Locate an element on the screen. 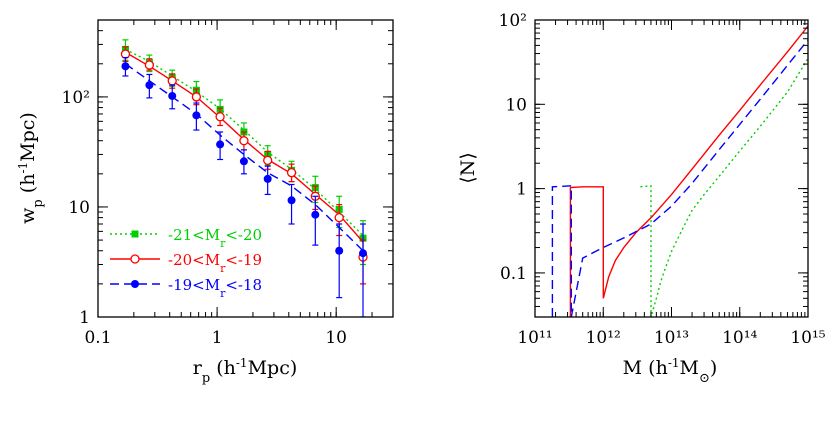 Image resolution: width=830 pixels, height=427 pixels. p1-x-tick-label: 10¹⁴ is located at coordinates (739, 338).